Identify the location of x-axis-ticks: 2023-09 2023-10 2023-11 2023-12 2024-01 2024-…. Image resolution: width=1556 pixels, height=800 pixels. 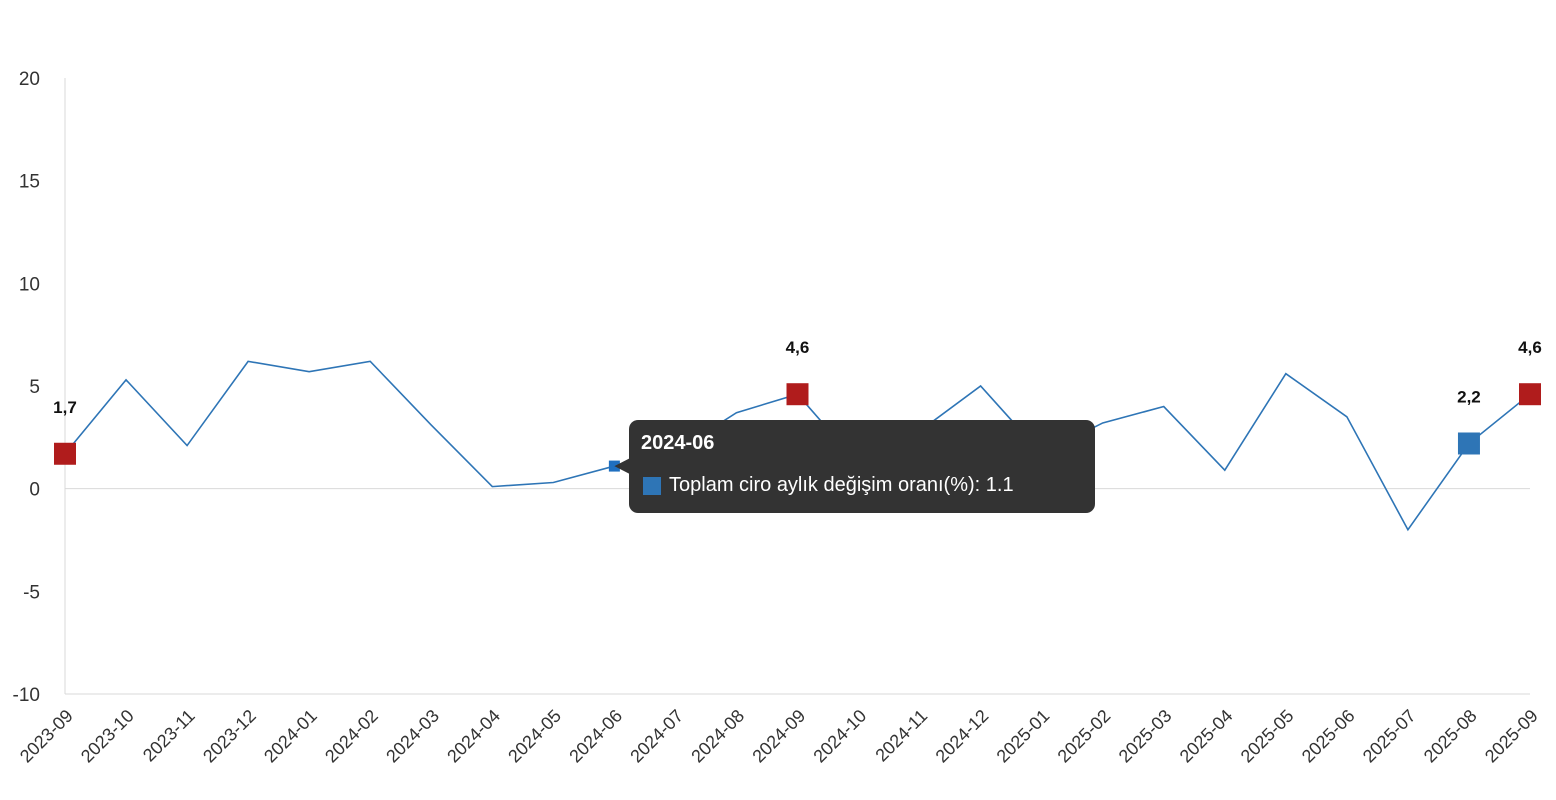
(779, 736).